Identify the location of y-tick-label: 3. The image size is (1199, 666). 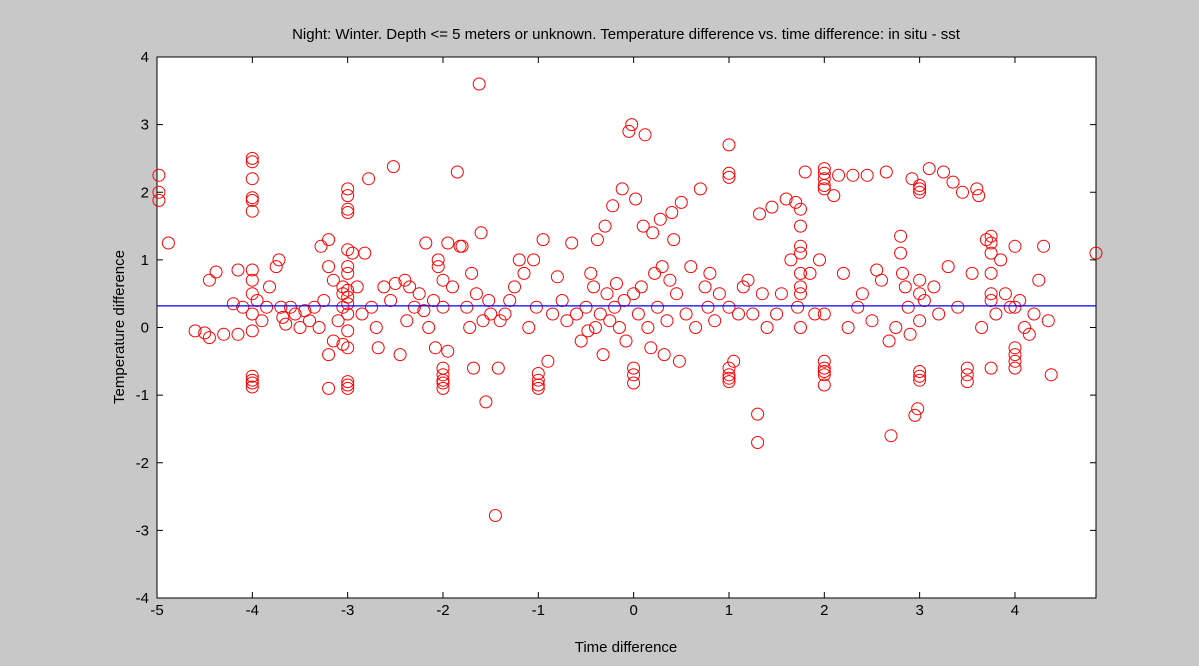
(145, 125).